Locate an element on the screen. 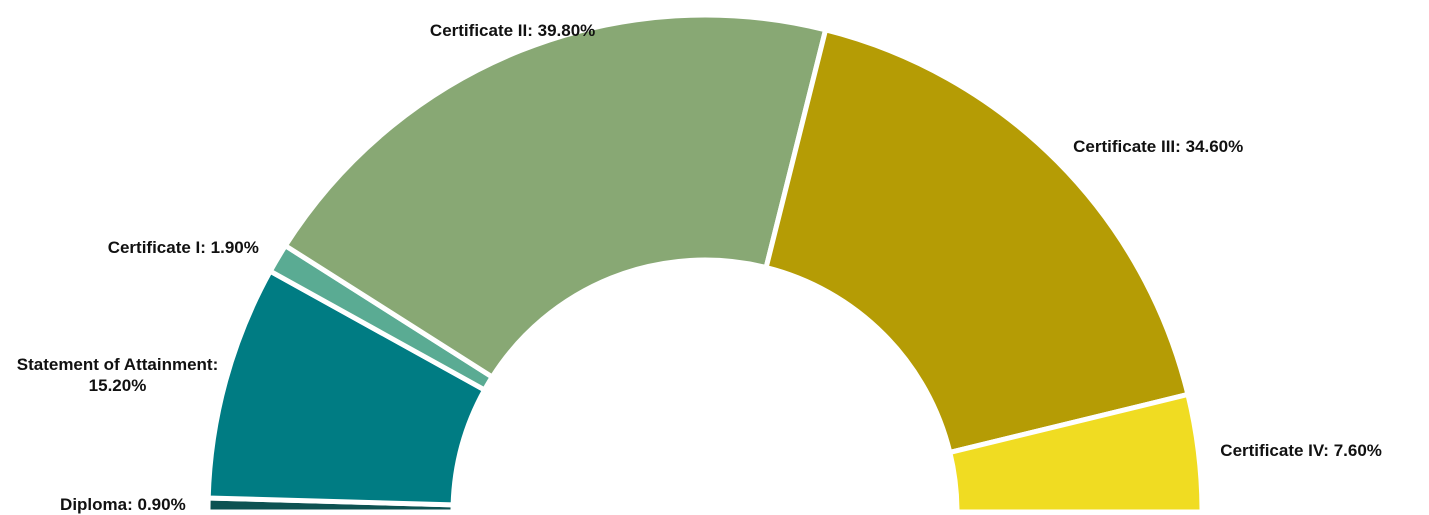  pie-segment is located at coordinates (1076, 453).